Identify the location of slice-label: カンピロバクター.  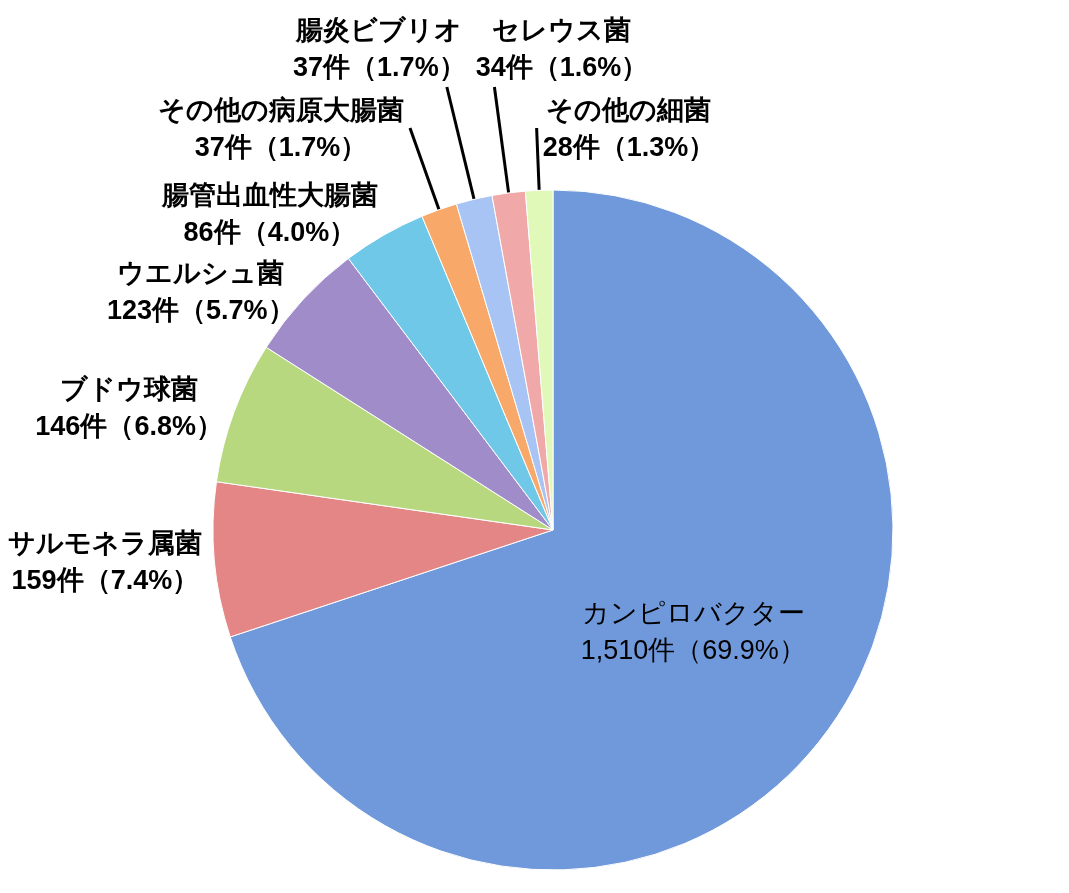
(693, 612).